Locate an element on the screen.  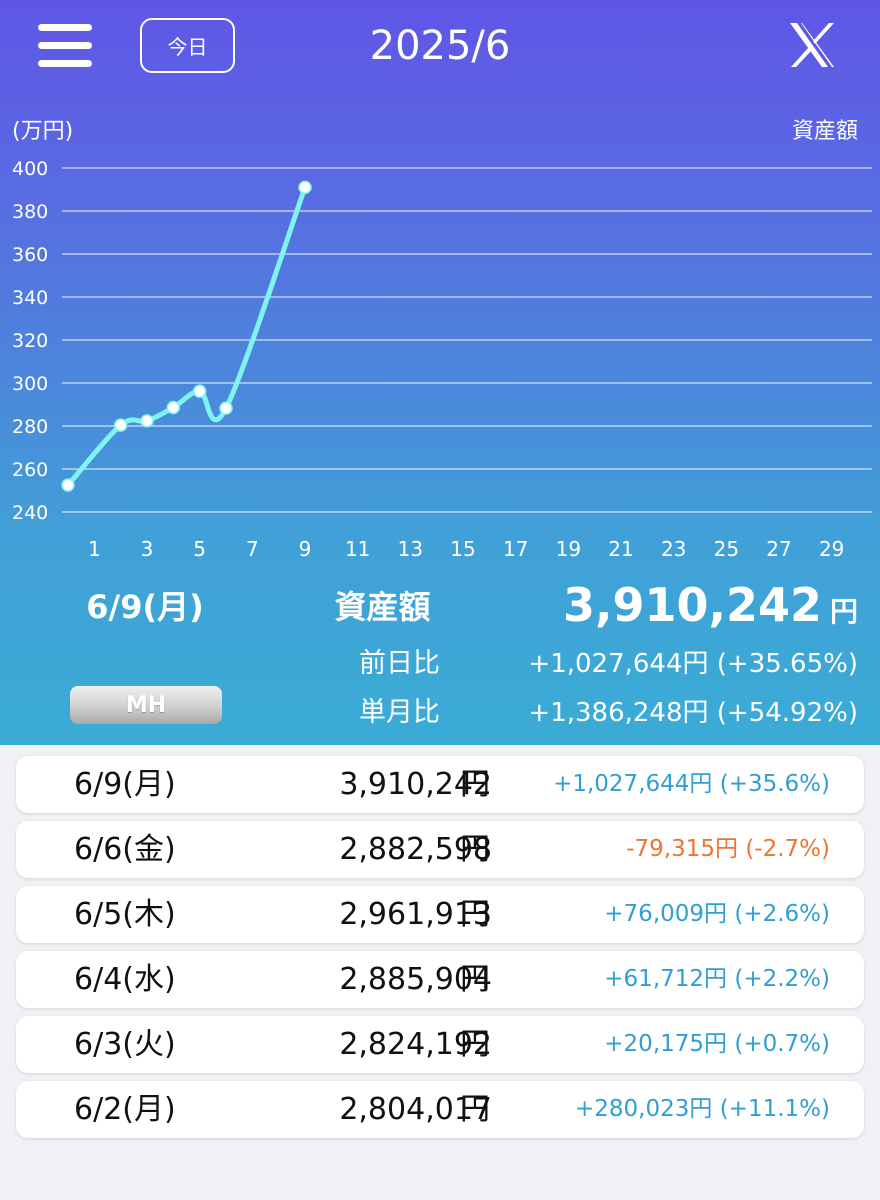
list-item: 6/9(月) 3,910,242 円 +1,027,644円 (+35.6%) is located at coordinates (440, 784).